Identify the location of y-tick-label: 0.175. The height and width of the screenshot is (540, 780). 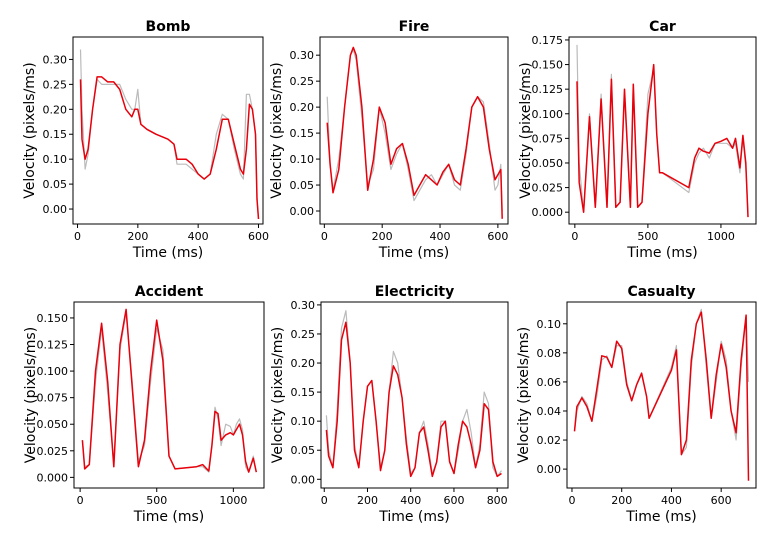
(548, 40).